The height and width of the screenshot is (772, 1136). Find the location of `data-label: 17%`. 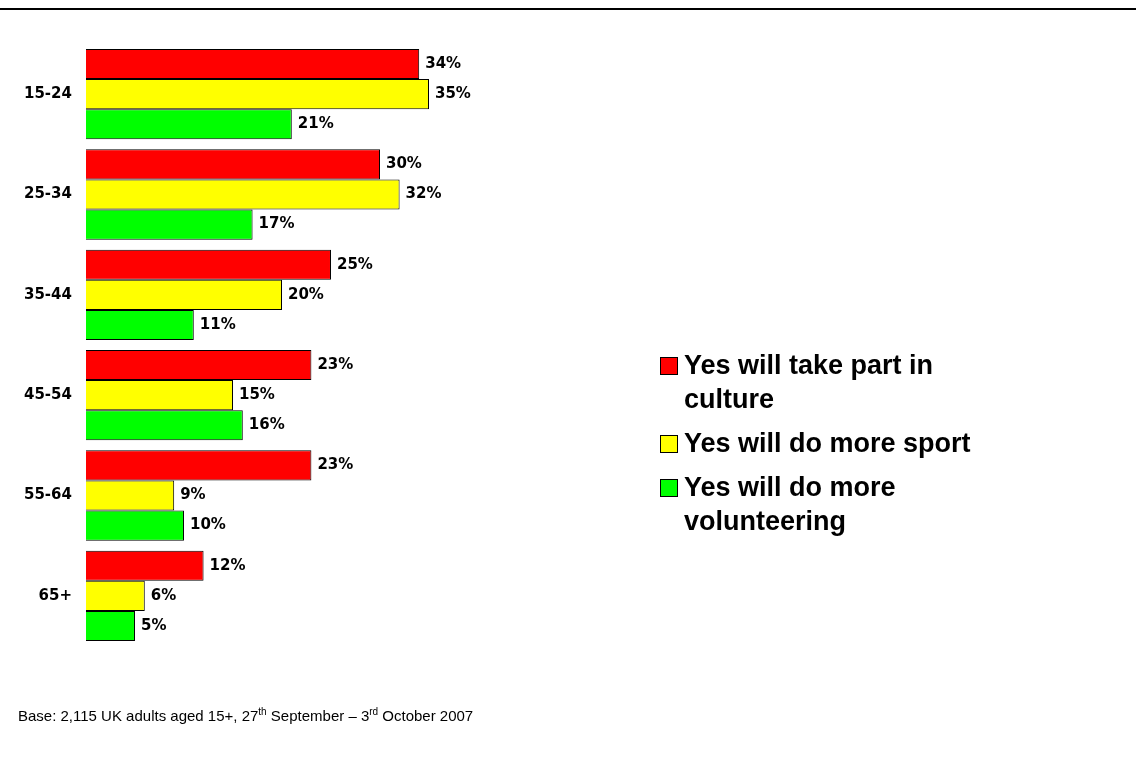

data-label: 17% is located at coordinates (276, 223).